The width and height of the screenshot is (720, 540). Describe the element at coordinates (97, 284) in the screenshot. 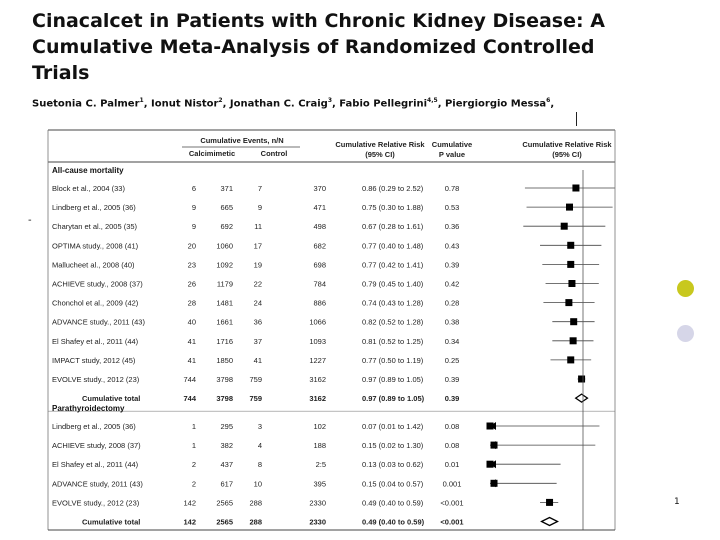

I see `study-name: ACHIEVE study., 2008 (37)` at that location.